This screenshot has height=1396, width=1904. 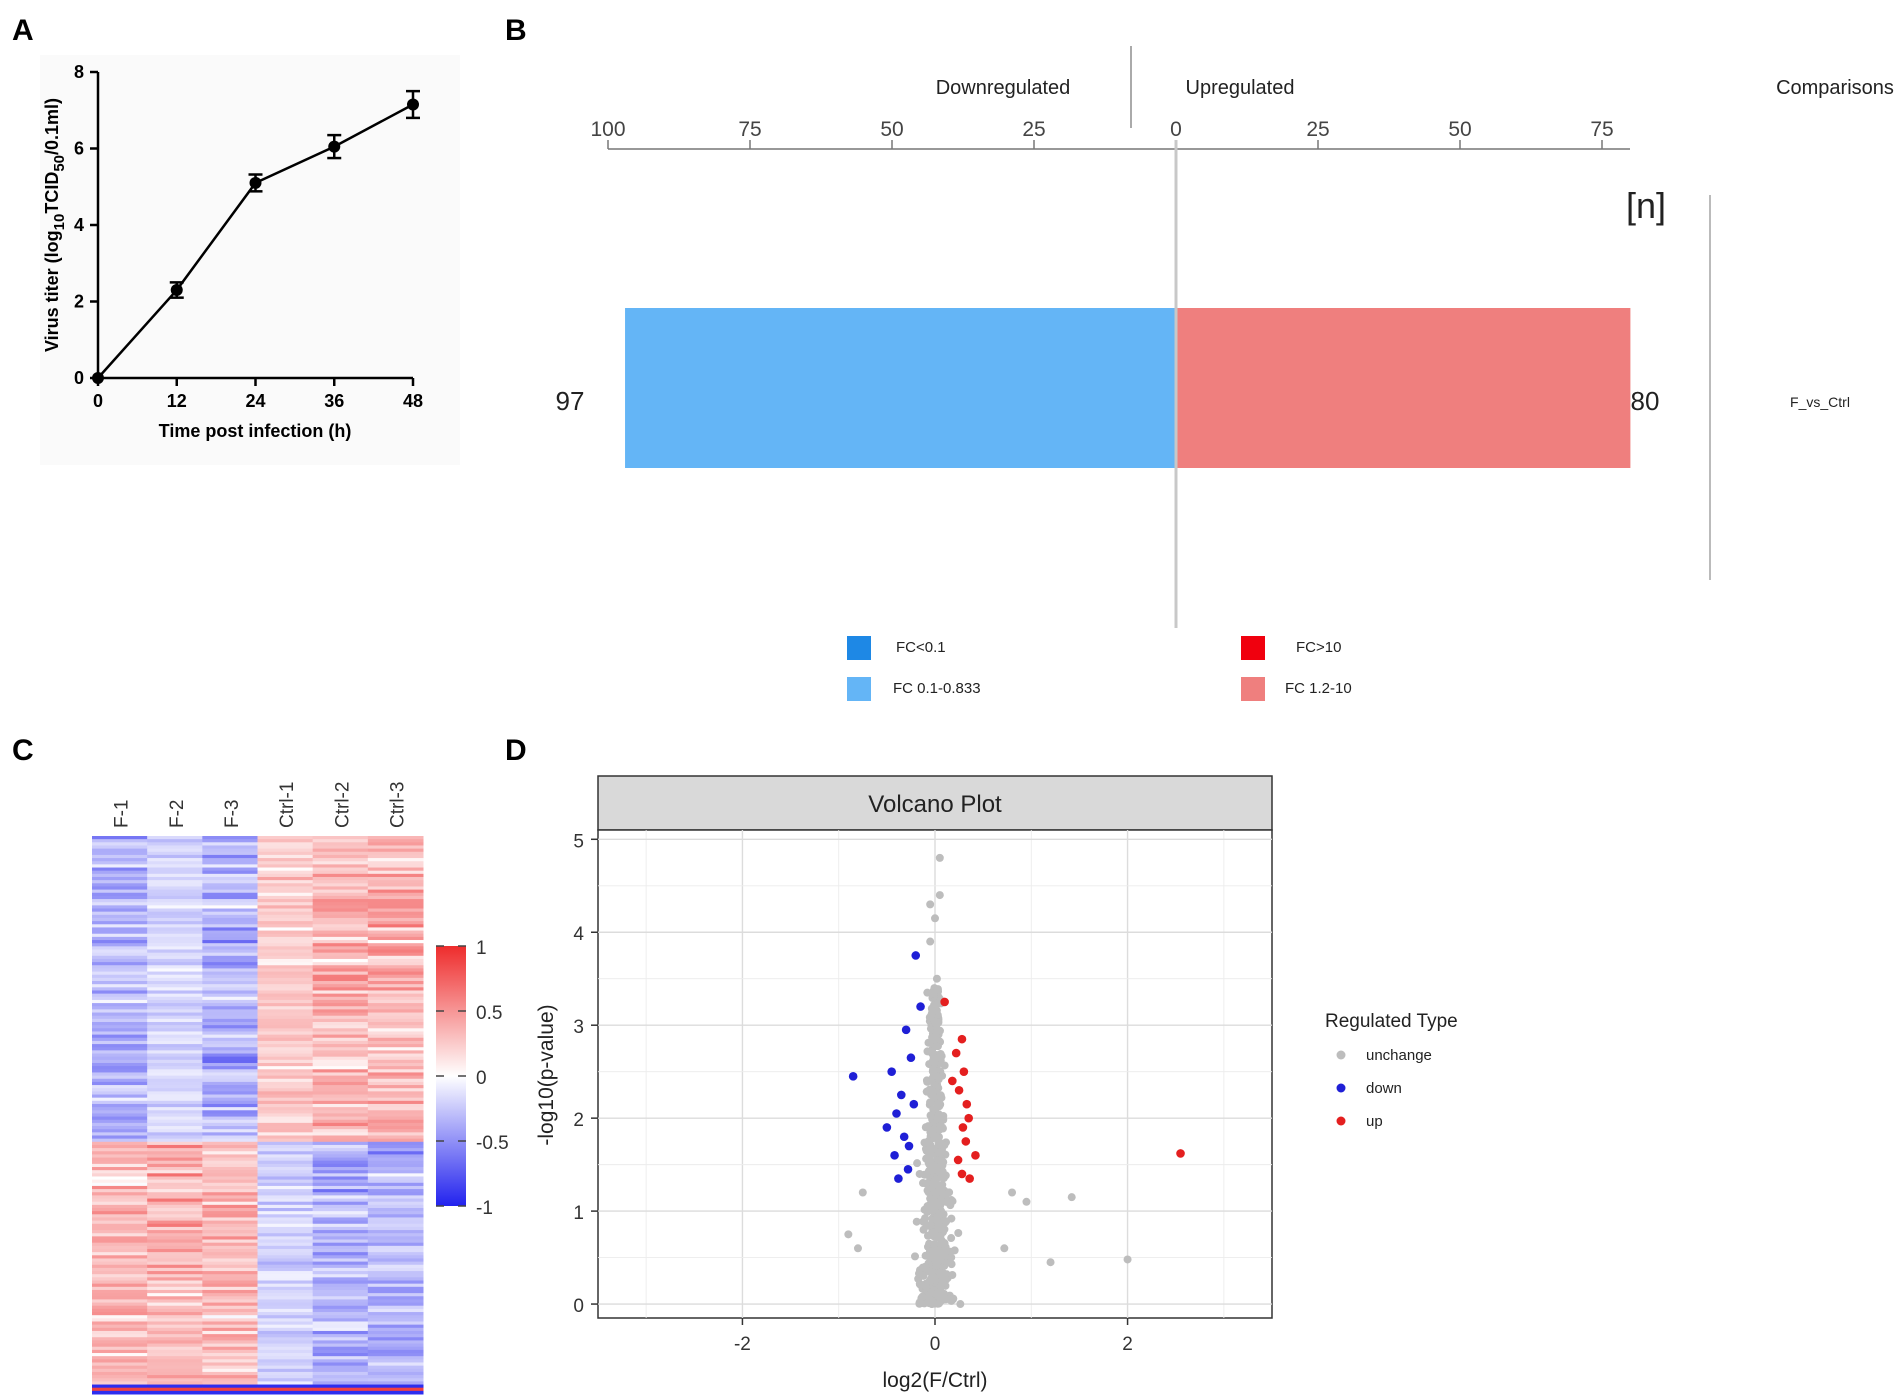 I want to click on panel-d-legend-title: Regulated Type, so click(x=1391, y=1021).